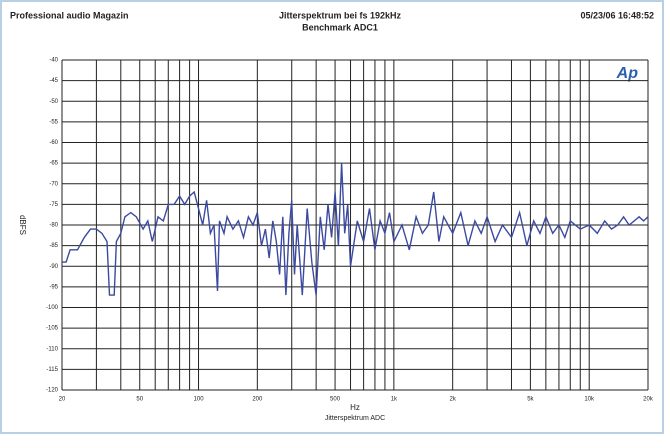 The width and height of the screenshot is (664, 434). I want to click on timestamp: 05/23/06 16:48:52, so click(617, 15).